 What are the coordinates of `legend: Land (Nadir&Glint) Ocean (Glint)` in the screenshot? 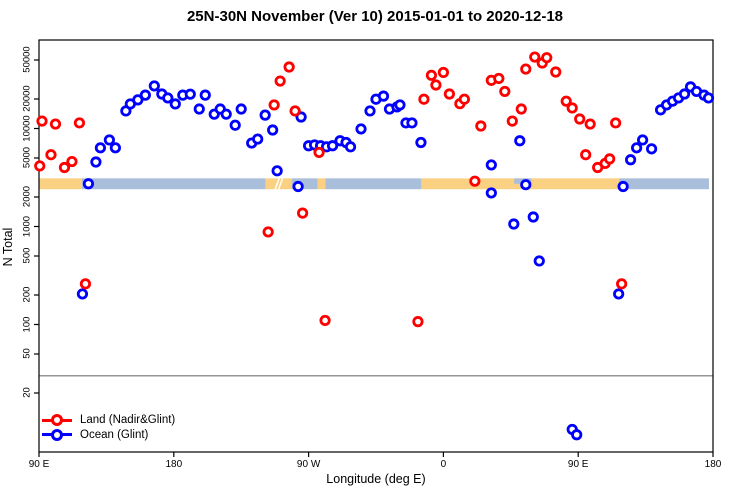 It's located at (108, 427).